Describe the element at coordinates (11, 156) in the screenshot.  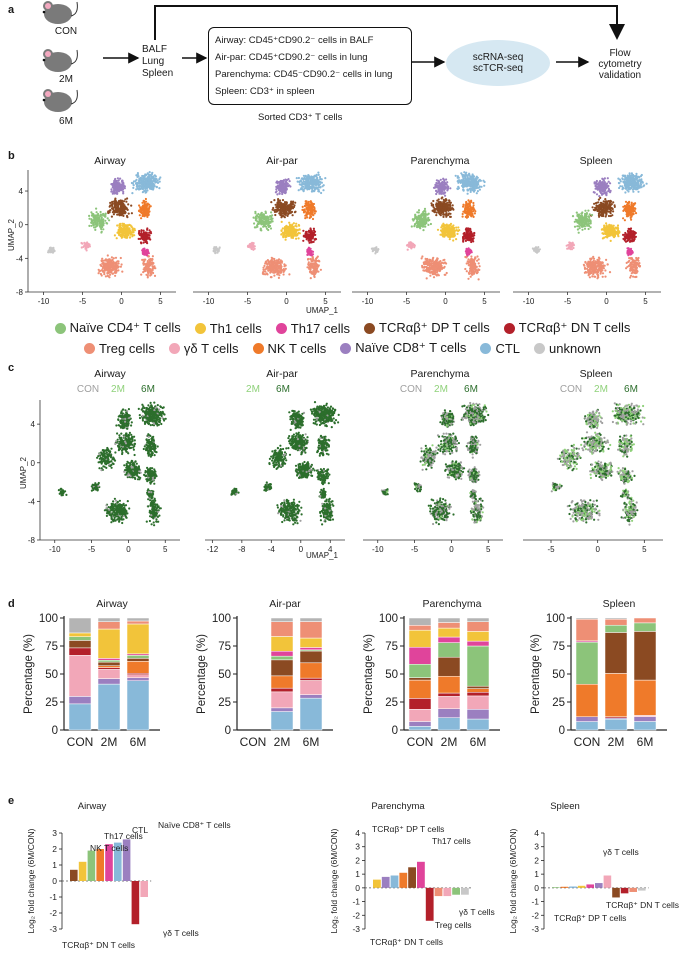
I see `panel-b-letter: b` at that location.